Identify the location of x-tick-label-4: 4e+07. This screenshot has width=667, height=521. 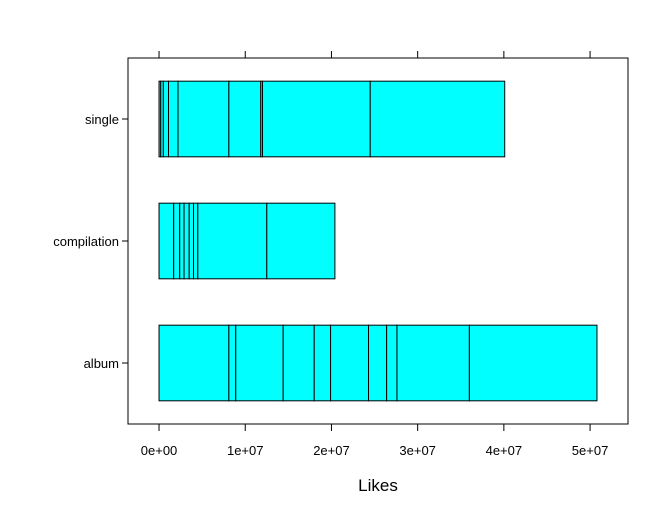
(504, 450).